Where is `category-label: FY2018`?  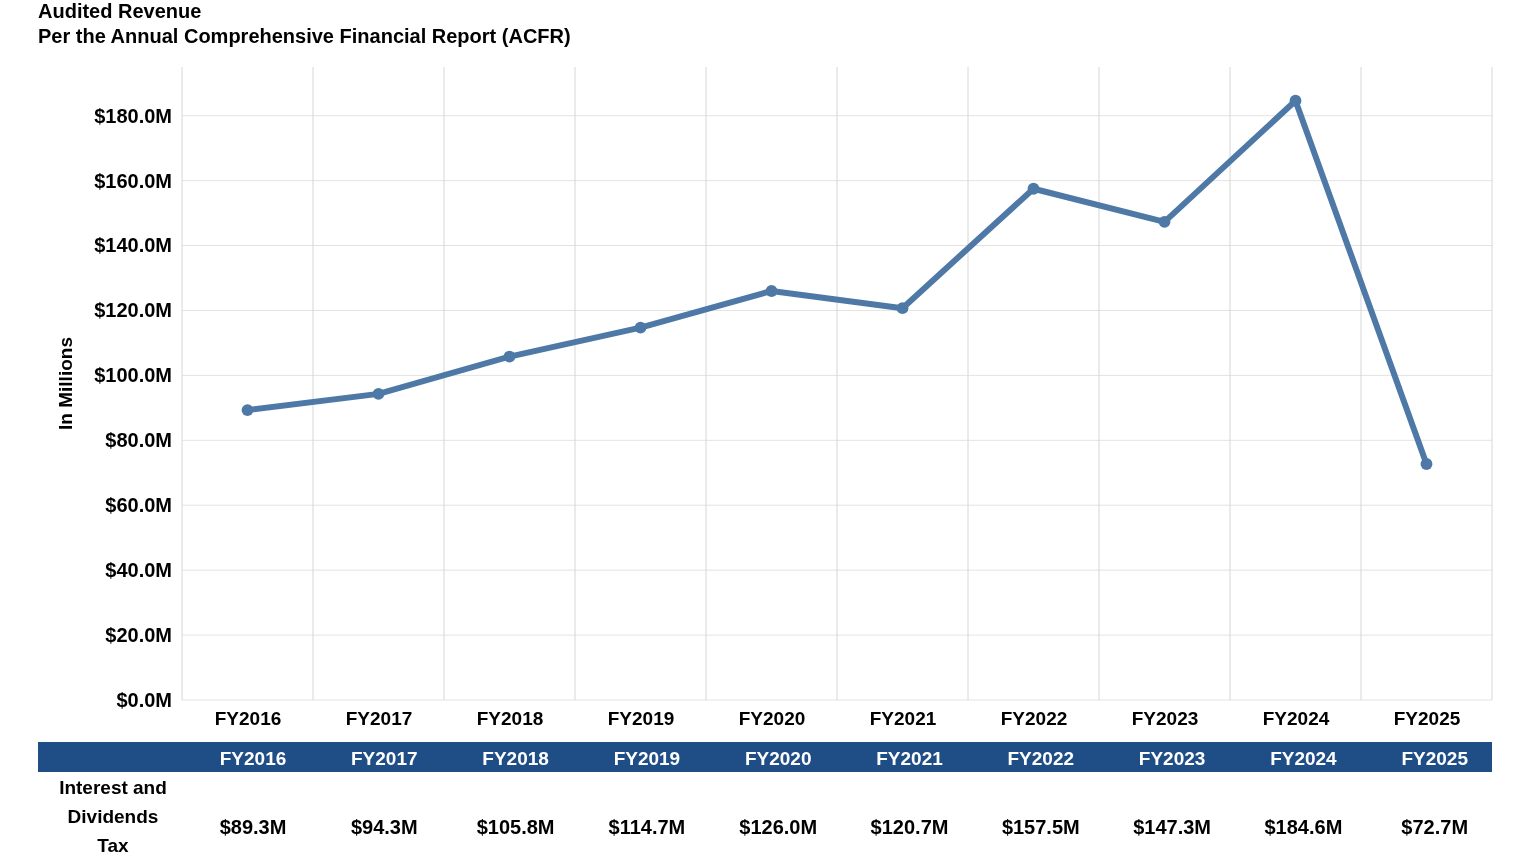
category-label: FY2018 is located at coordinates (515, 758).